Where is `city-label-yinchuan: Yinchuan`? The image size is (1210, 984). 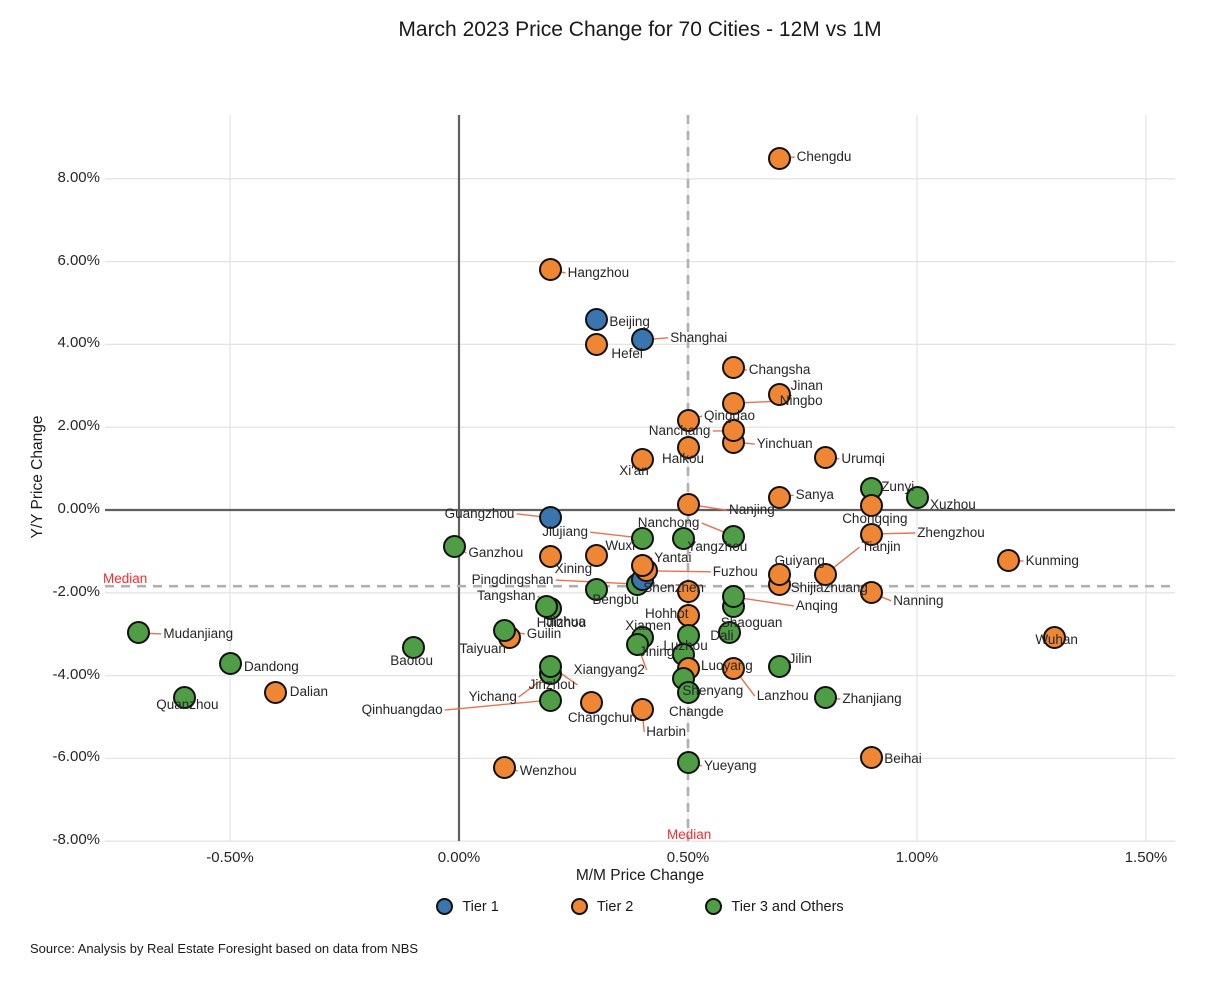 city-label-yinchuan: Yinchuan is located at coordinates (784, 444).